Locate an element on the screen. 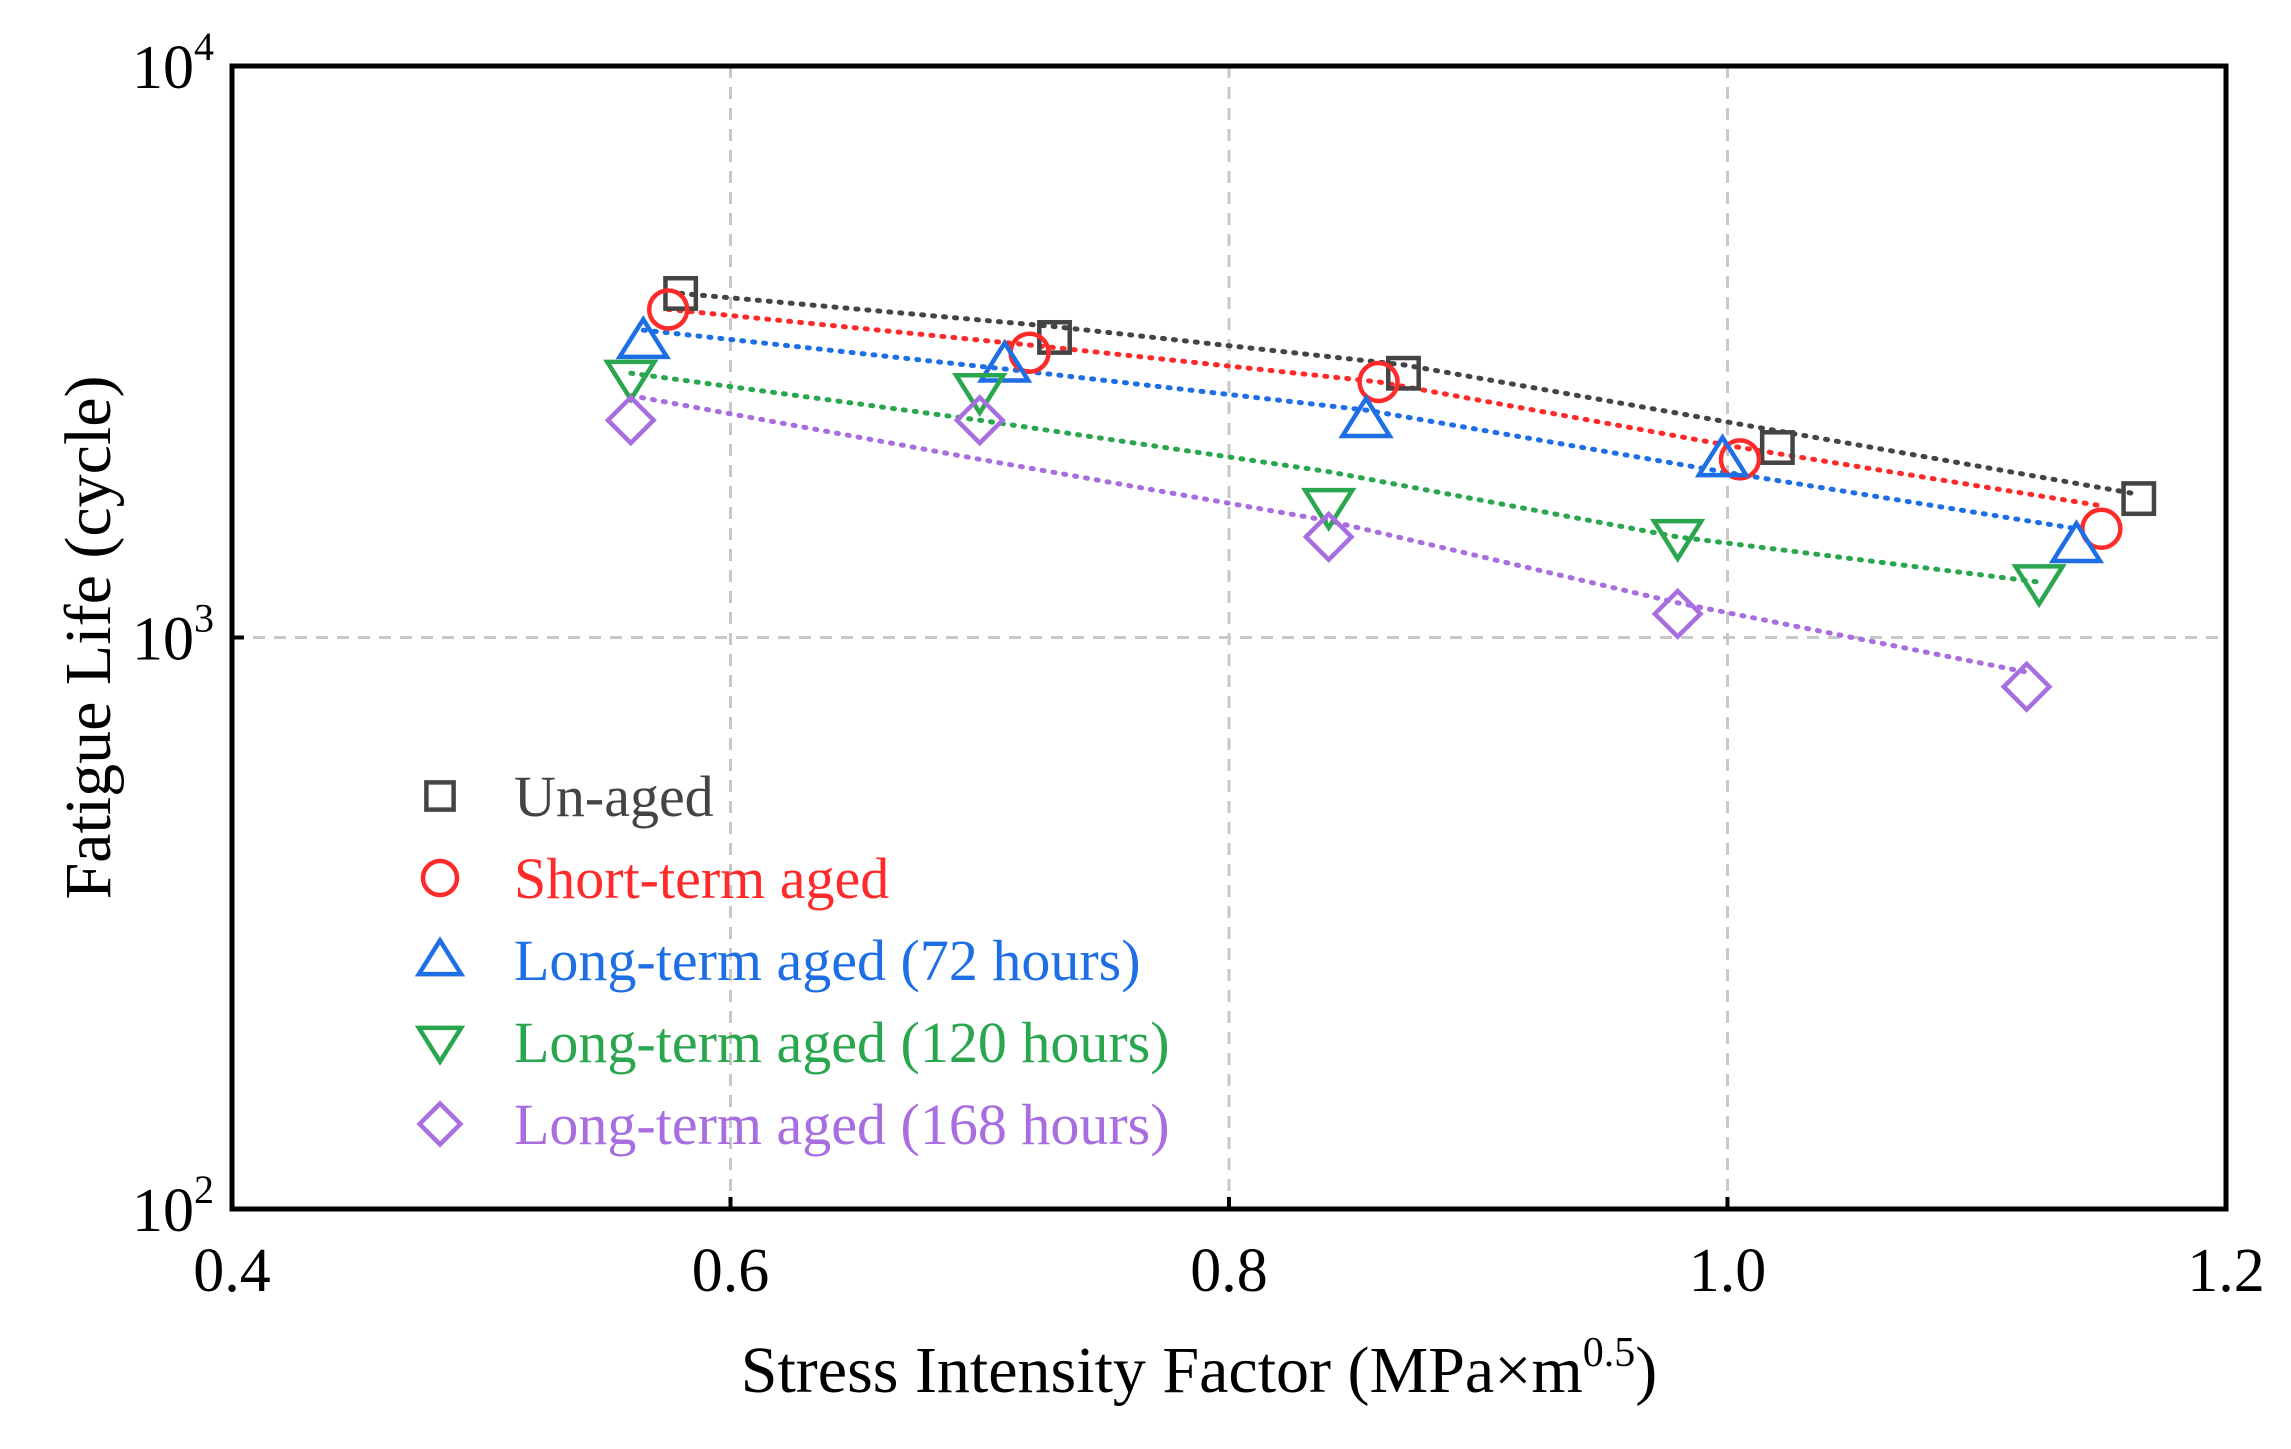 The width and height of the screenshot is (2291, 1449). x-axis-title-end: ) is located at coordinates (1646, 1370).